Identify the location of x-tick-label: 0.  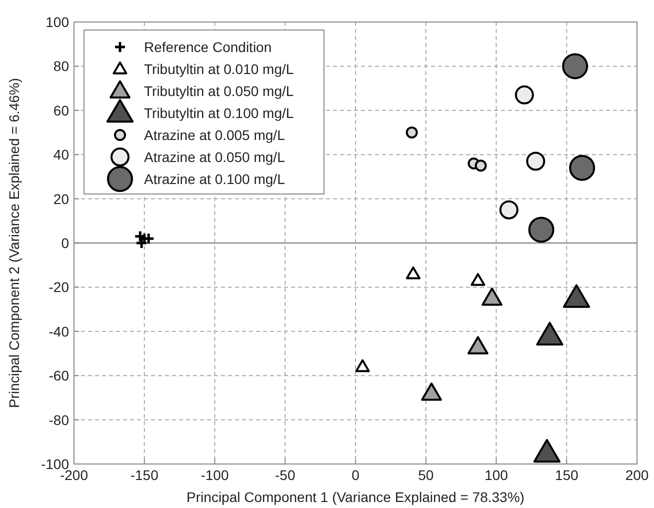
(356, 475).